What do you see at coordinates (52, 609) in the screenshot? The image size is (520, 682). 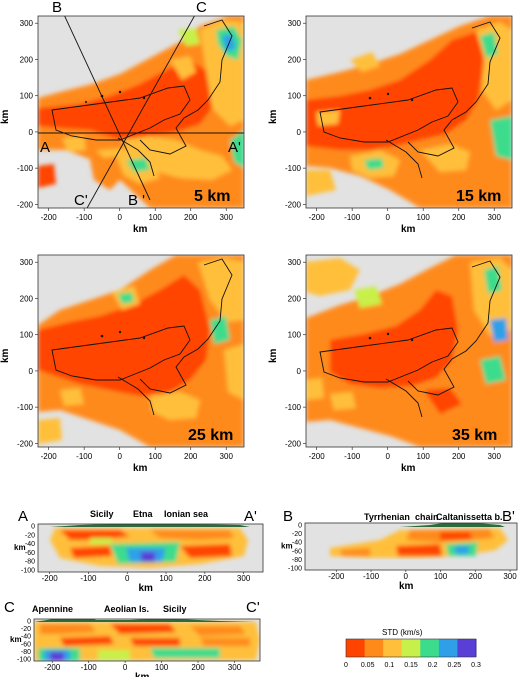 I see `section-c-place-1: Apennine` at bounding box center [52, 609].